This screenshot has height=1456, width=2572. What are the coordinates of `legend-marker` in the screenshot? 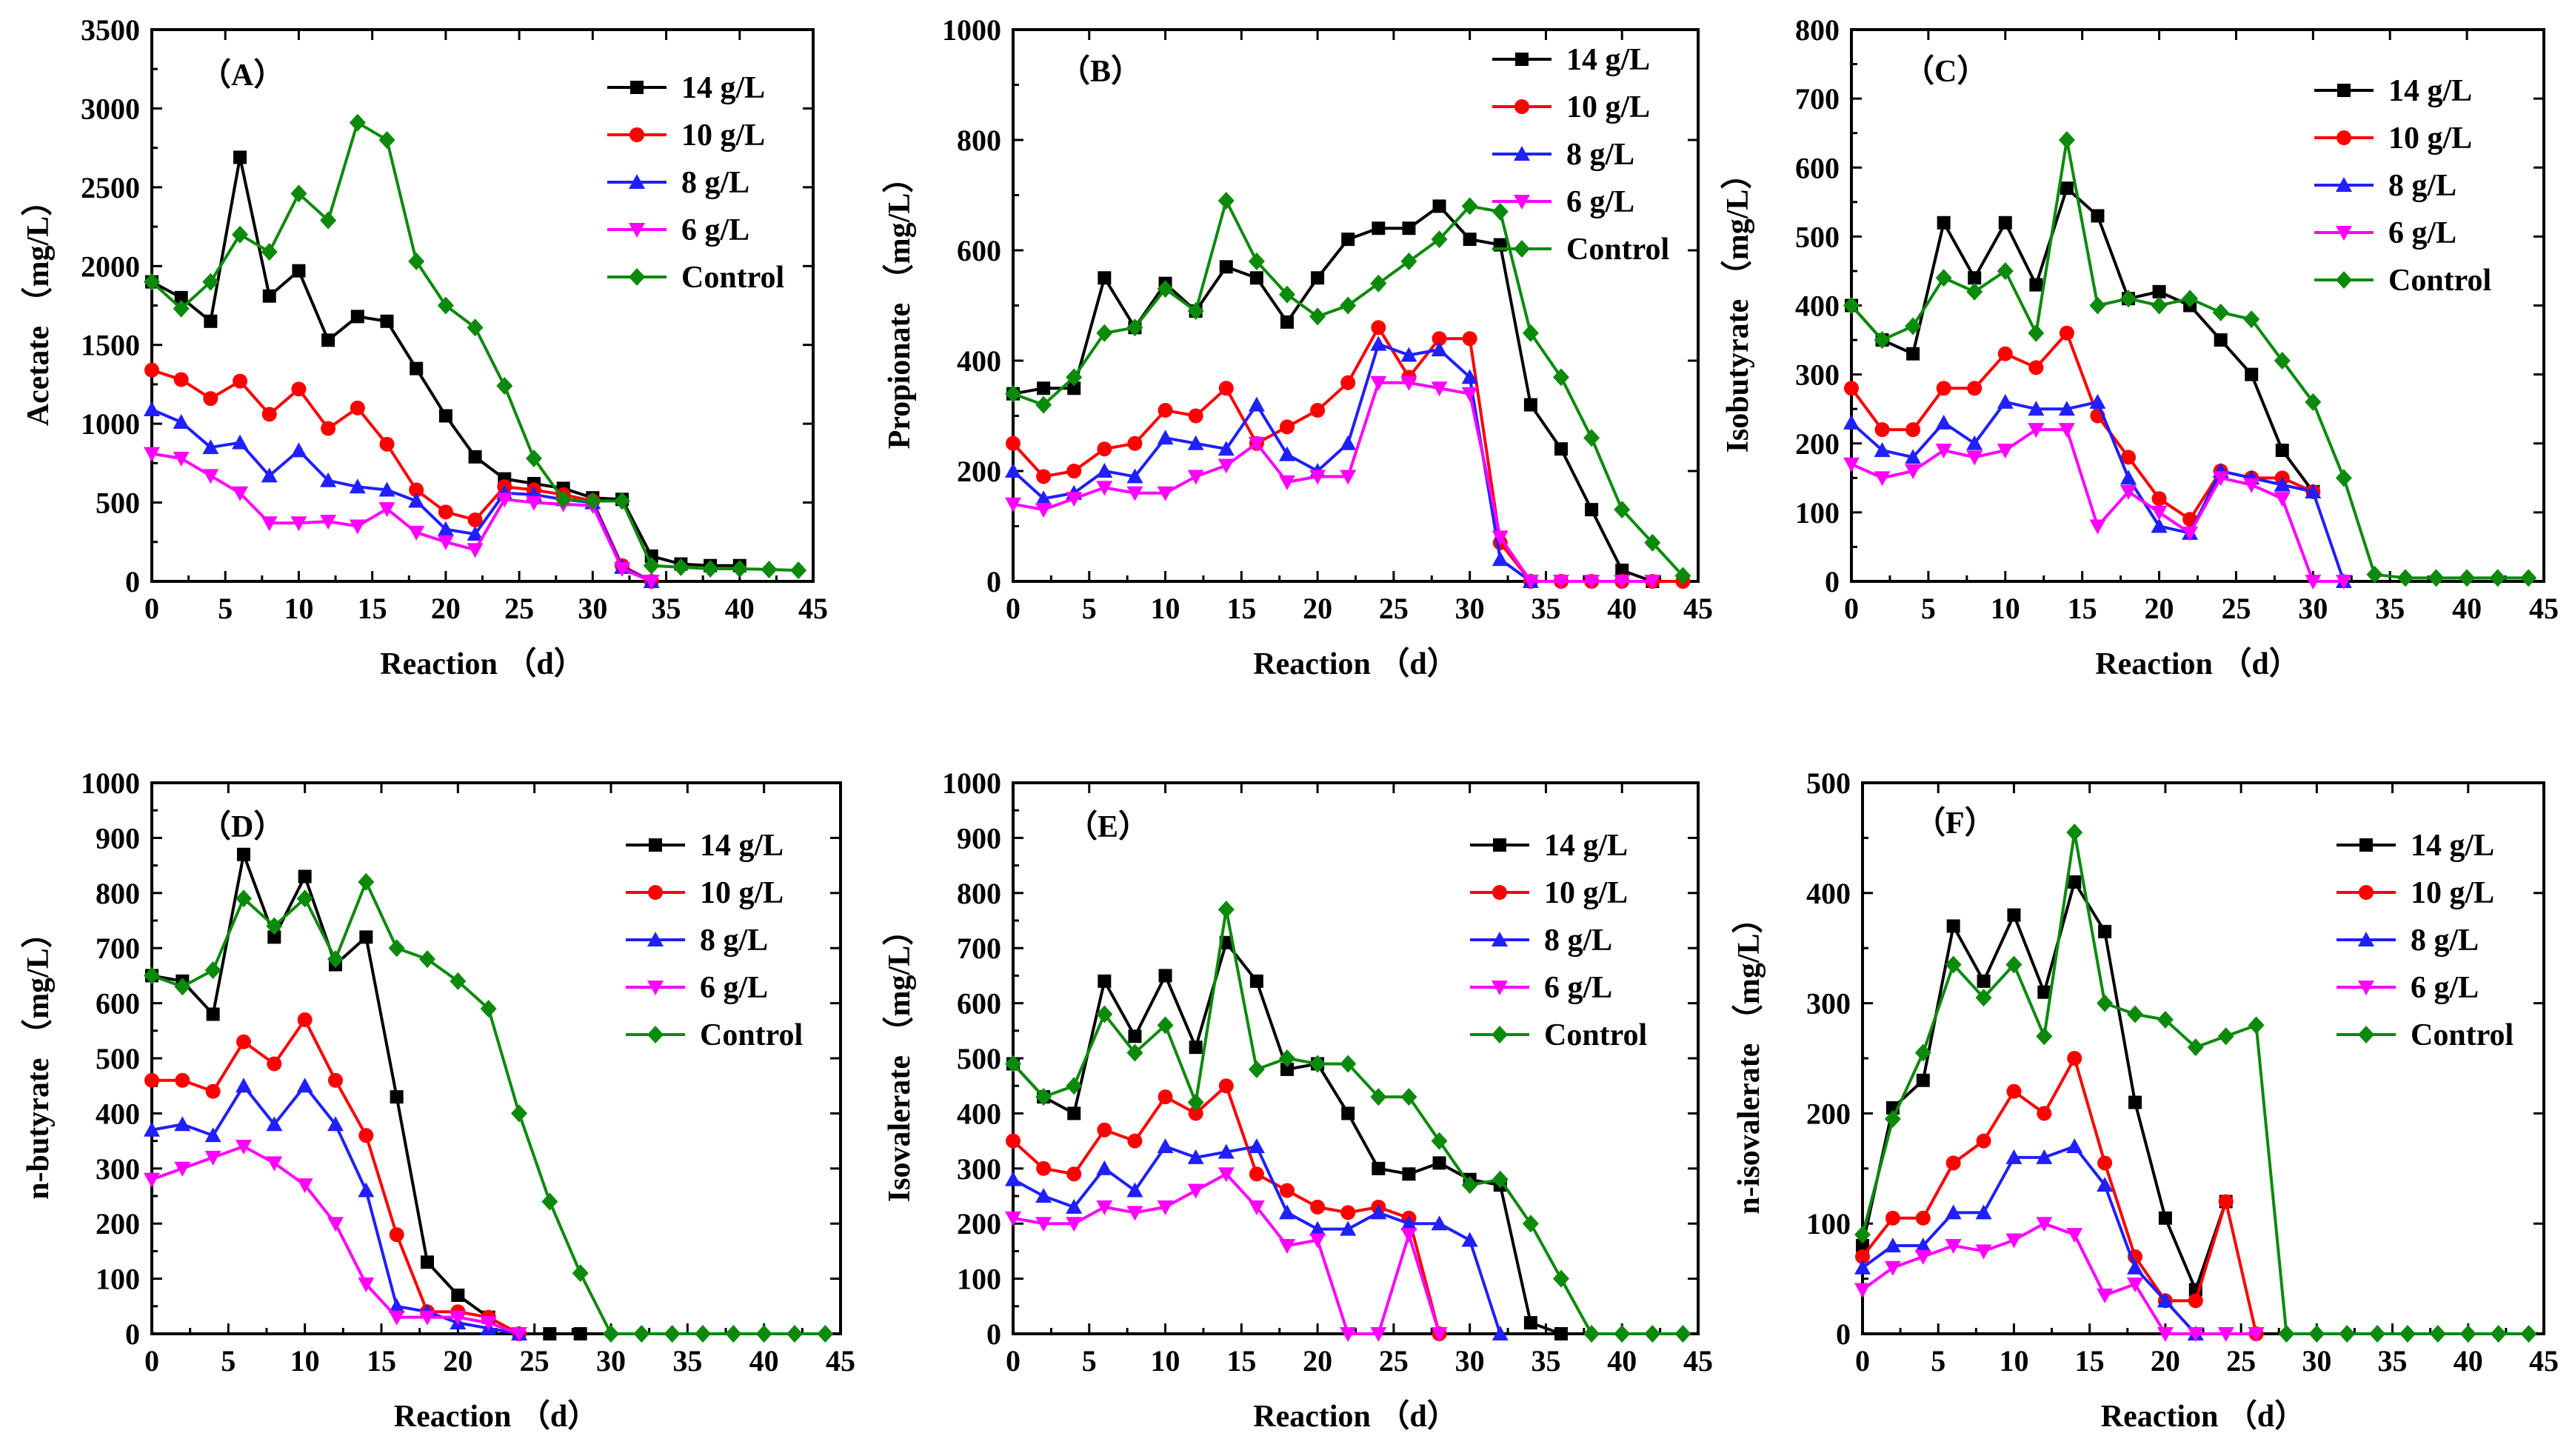 It's located at (2366, 845).